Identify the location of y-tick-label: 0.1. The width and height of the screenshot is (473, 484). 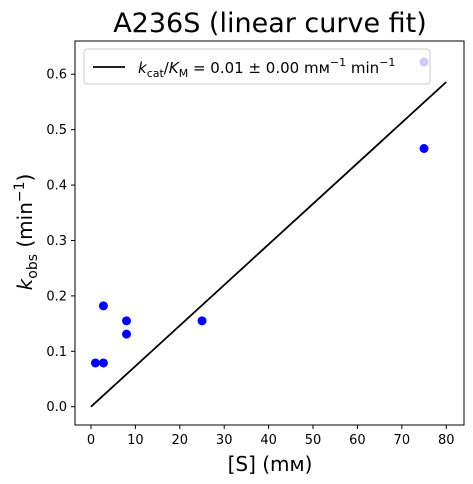
(56, 352).